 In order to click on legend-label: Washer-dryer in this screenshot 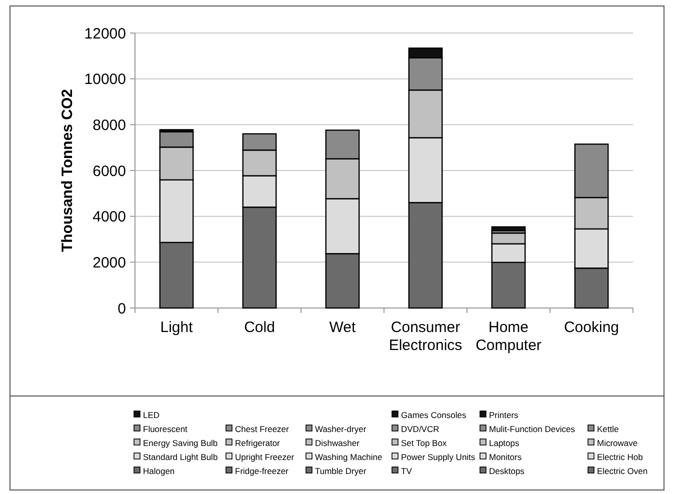, I will do `click(340, 429)`.